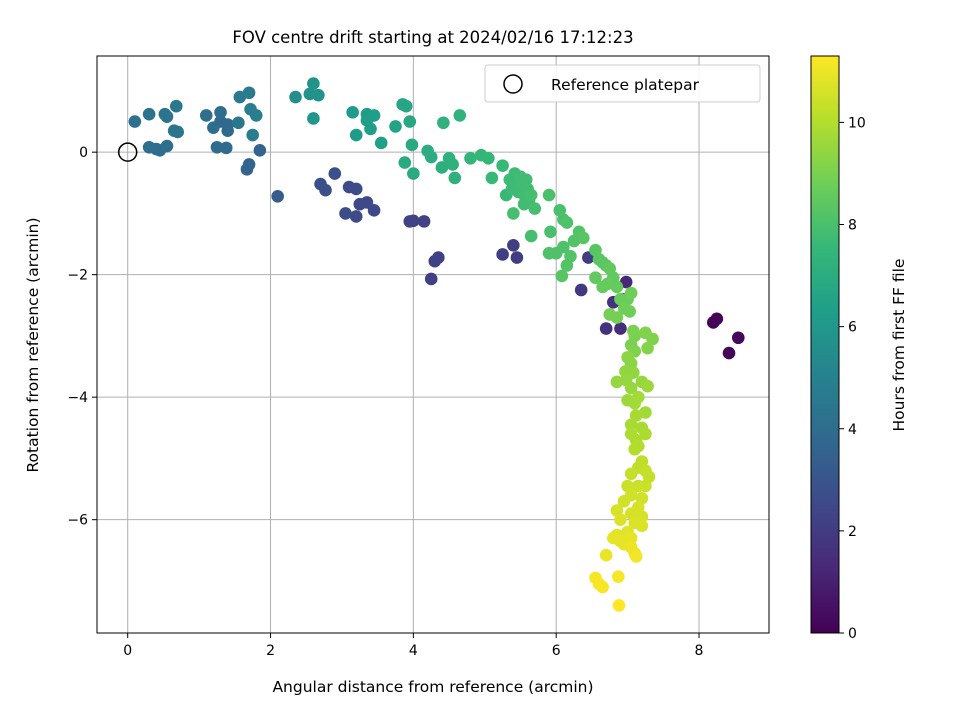  Describe the element at coordinates (857, 123) in the screenshot. I see `colorbar-tick-label: 10` at that location.